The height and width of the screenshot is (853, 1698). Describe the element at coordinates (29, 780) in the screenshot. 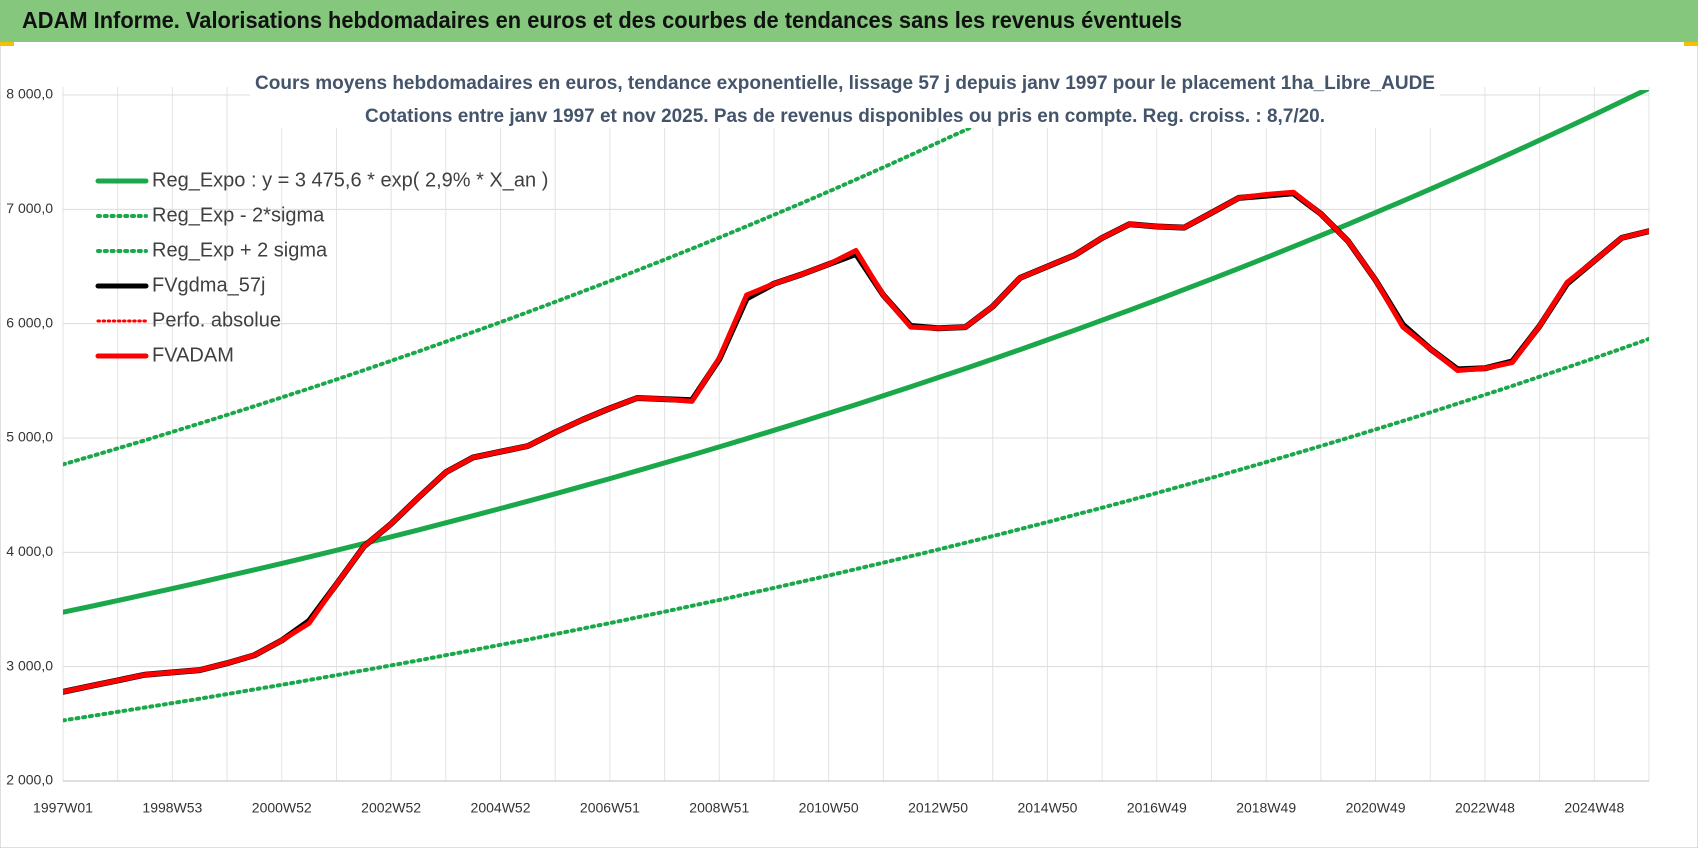

I see `y-tick-label: 2 000,0` at that location.